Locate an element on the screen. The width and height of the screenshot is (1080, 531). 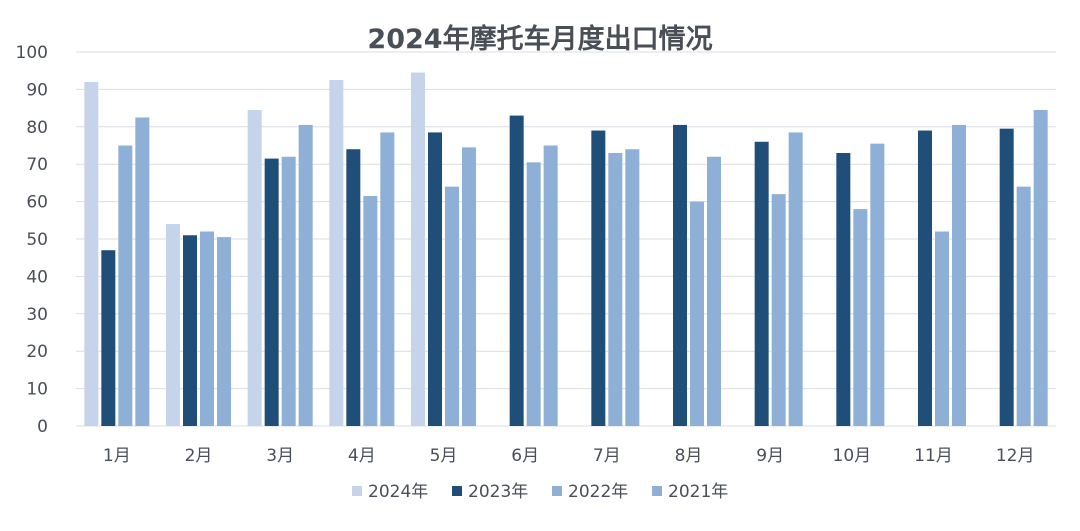
x-tick-label: 3月 is located at coordinates (280, 456).